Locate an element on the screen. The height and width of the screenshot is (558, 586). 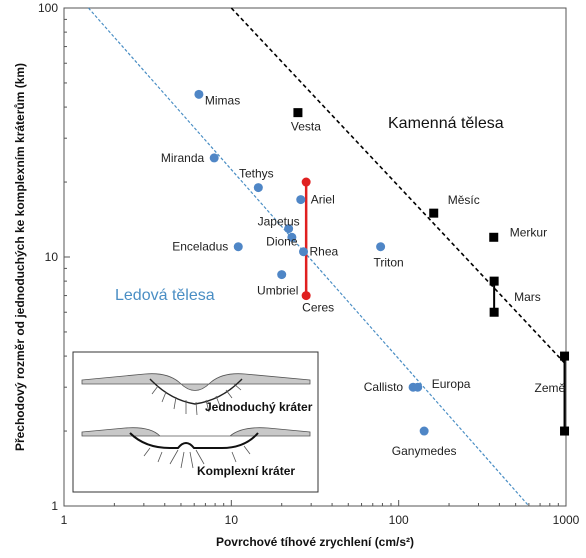
point-label: Japetus is located at coordinates (279, 222).